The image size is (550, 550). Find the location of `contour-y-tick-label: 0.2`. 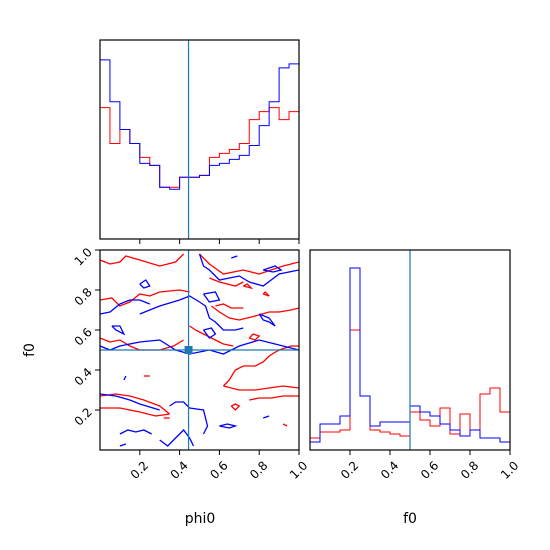

contour-y-tick-label: 0.2 is located at coordinates (83, 416).